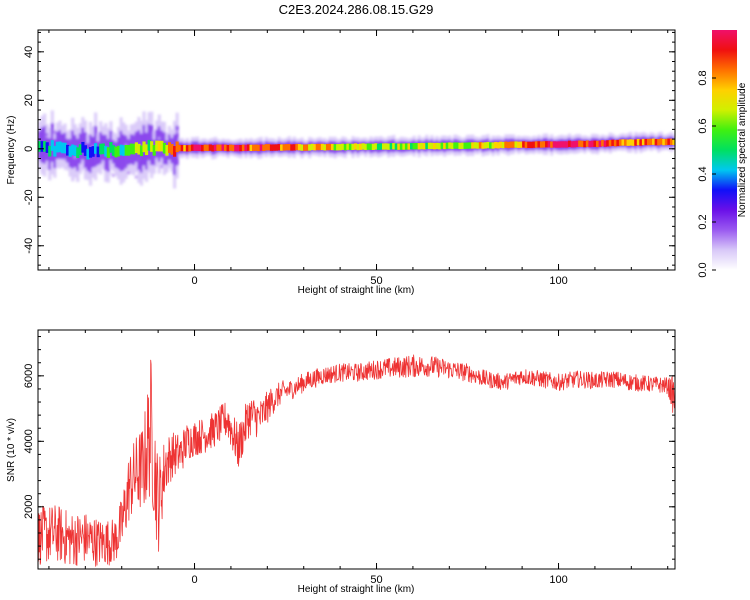 Image resolution: width=750 pixels, height=600 pixels. What do you see at coordinates (29, 441) in the screenshot?
I see `snr-y-tick-label: 4000` at bounding box center [29, 441].